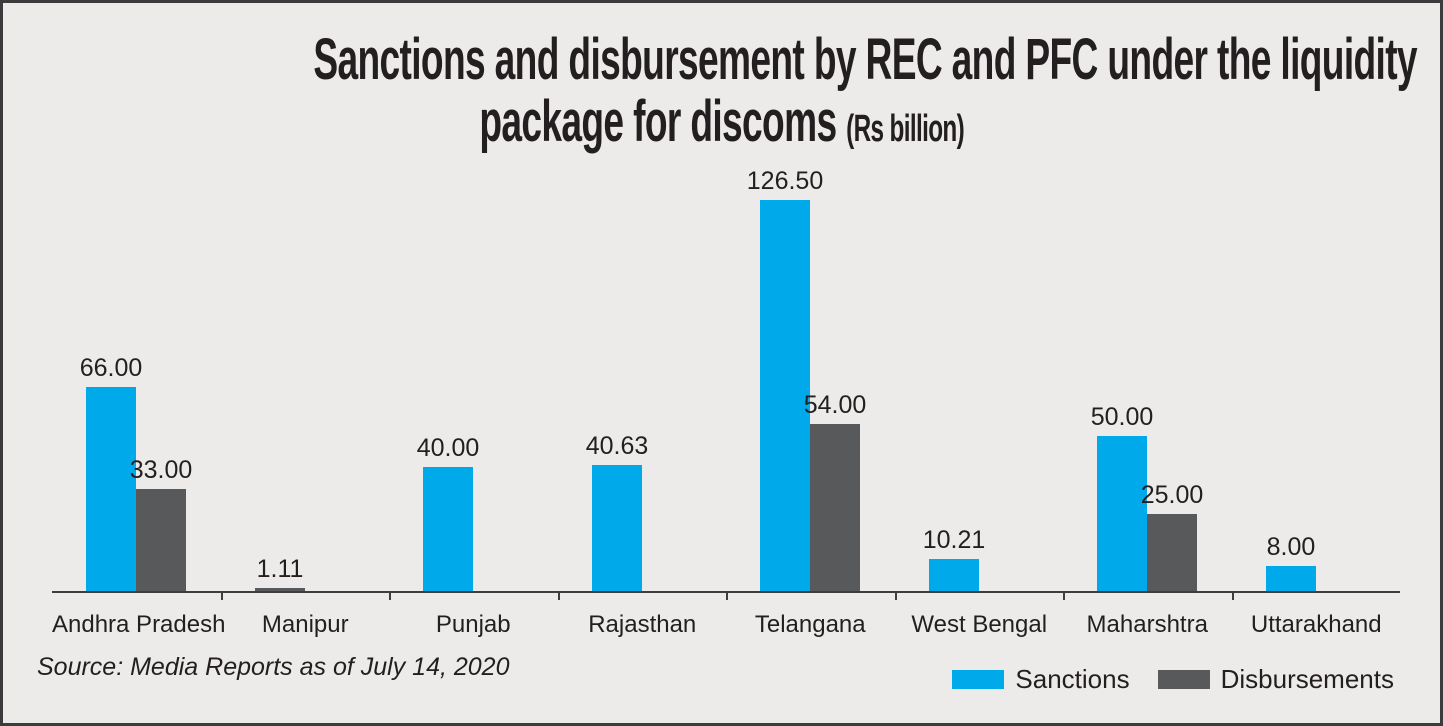  I want to click on bar-disbursements-manipur, so click(280, 589).